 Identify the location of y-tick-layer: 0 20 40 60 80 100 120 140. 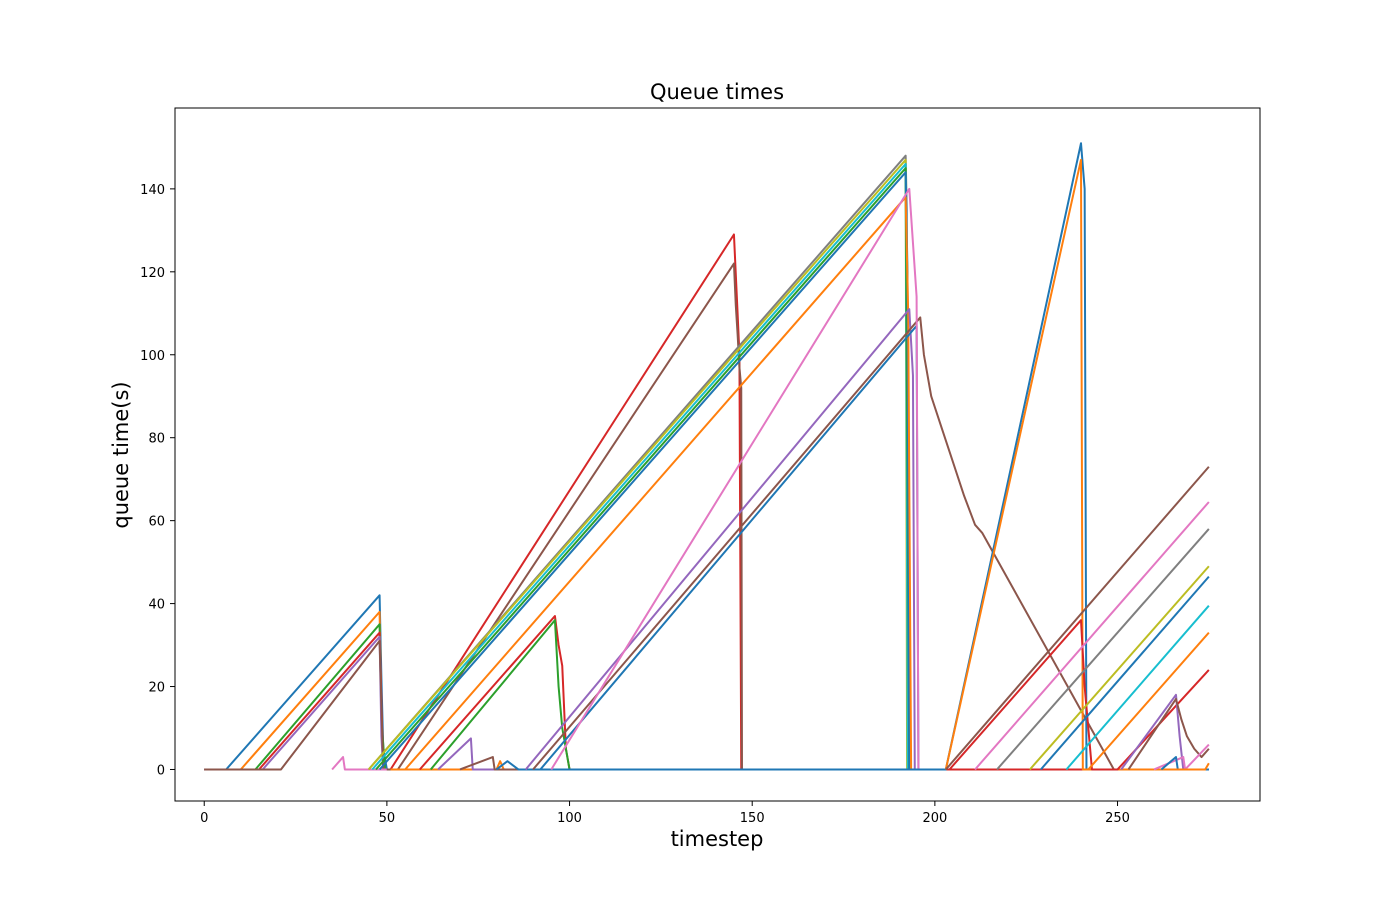
(157, 480).